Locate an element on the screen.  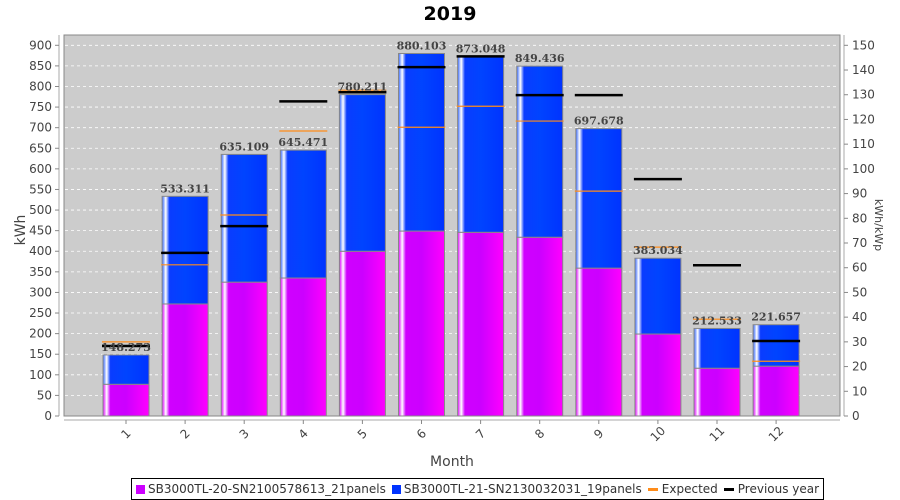
y-right-tick-label: 0 is located at coordinates (856, 416).